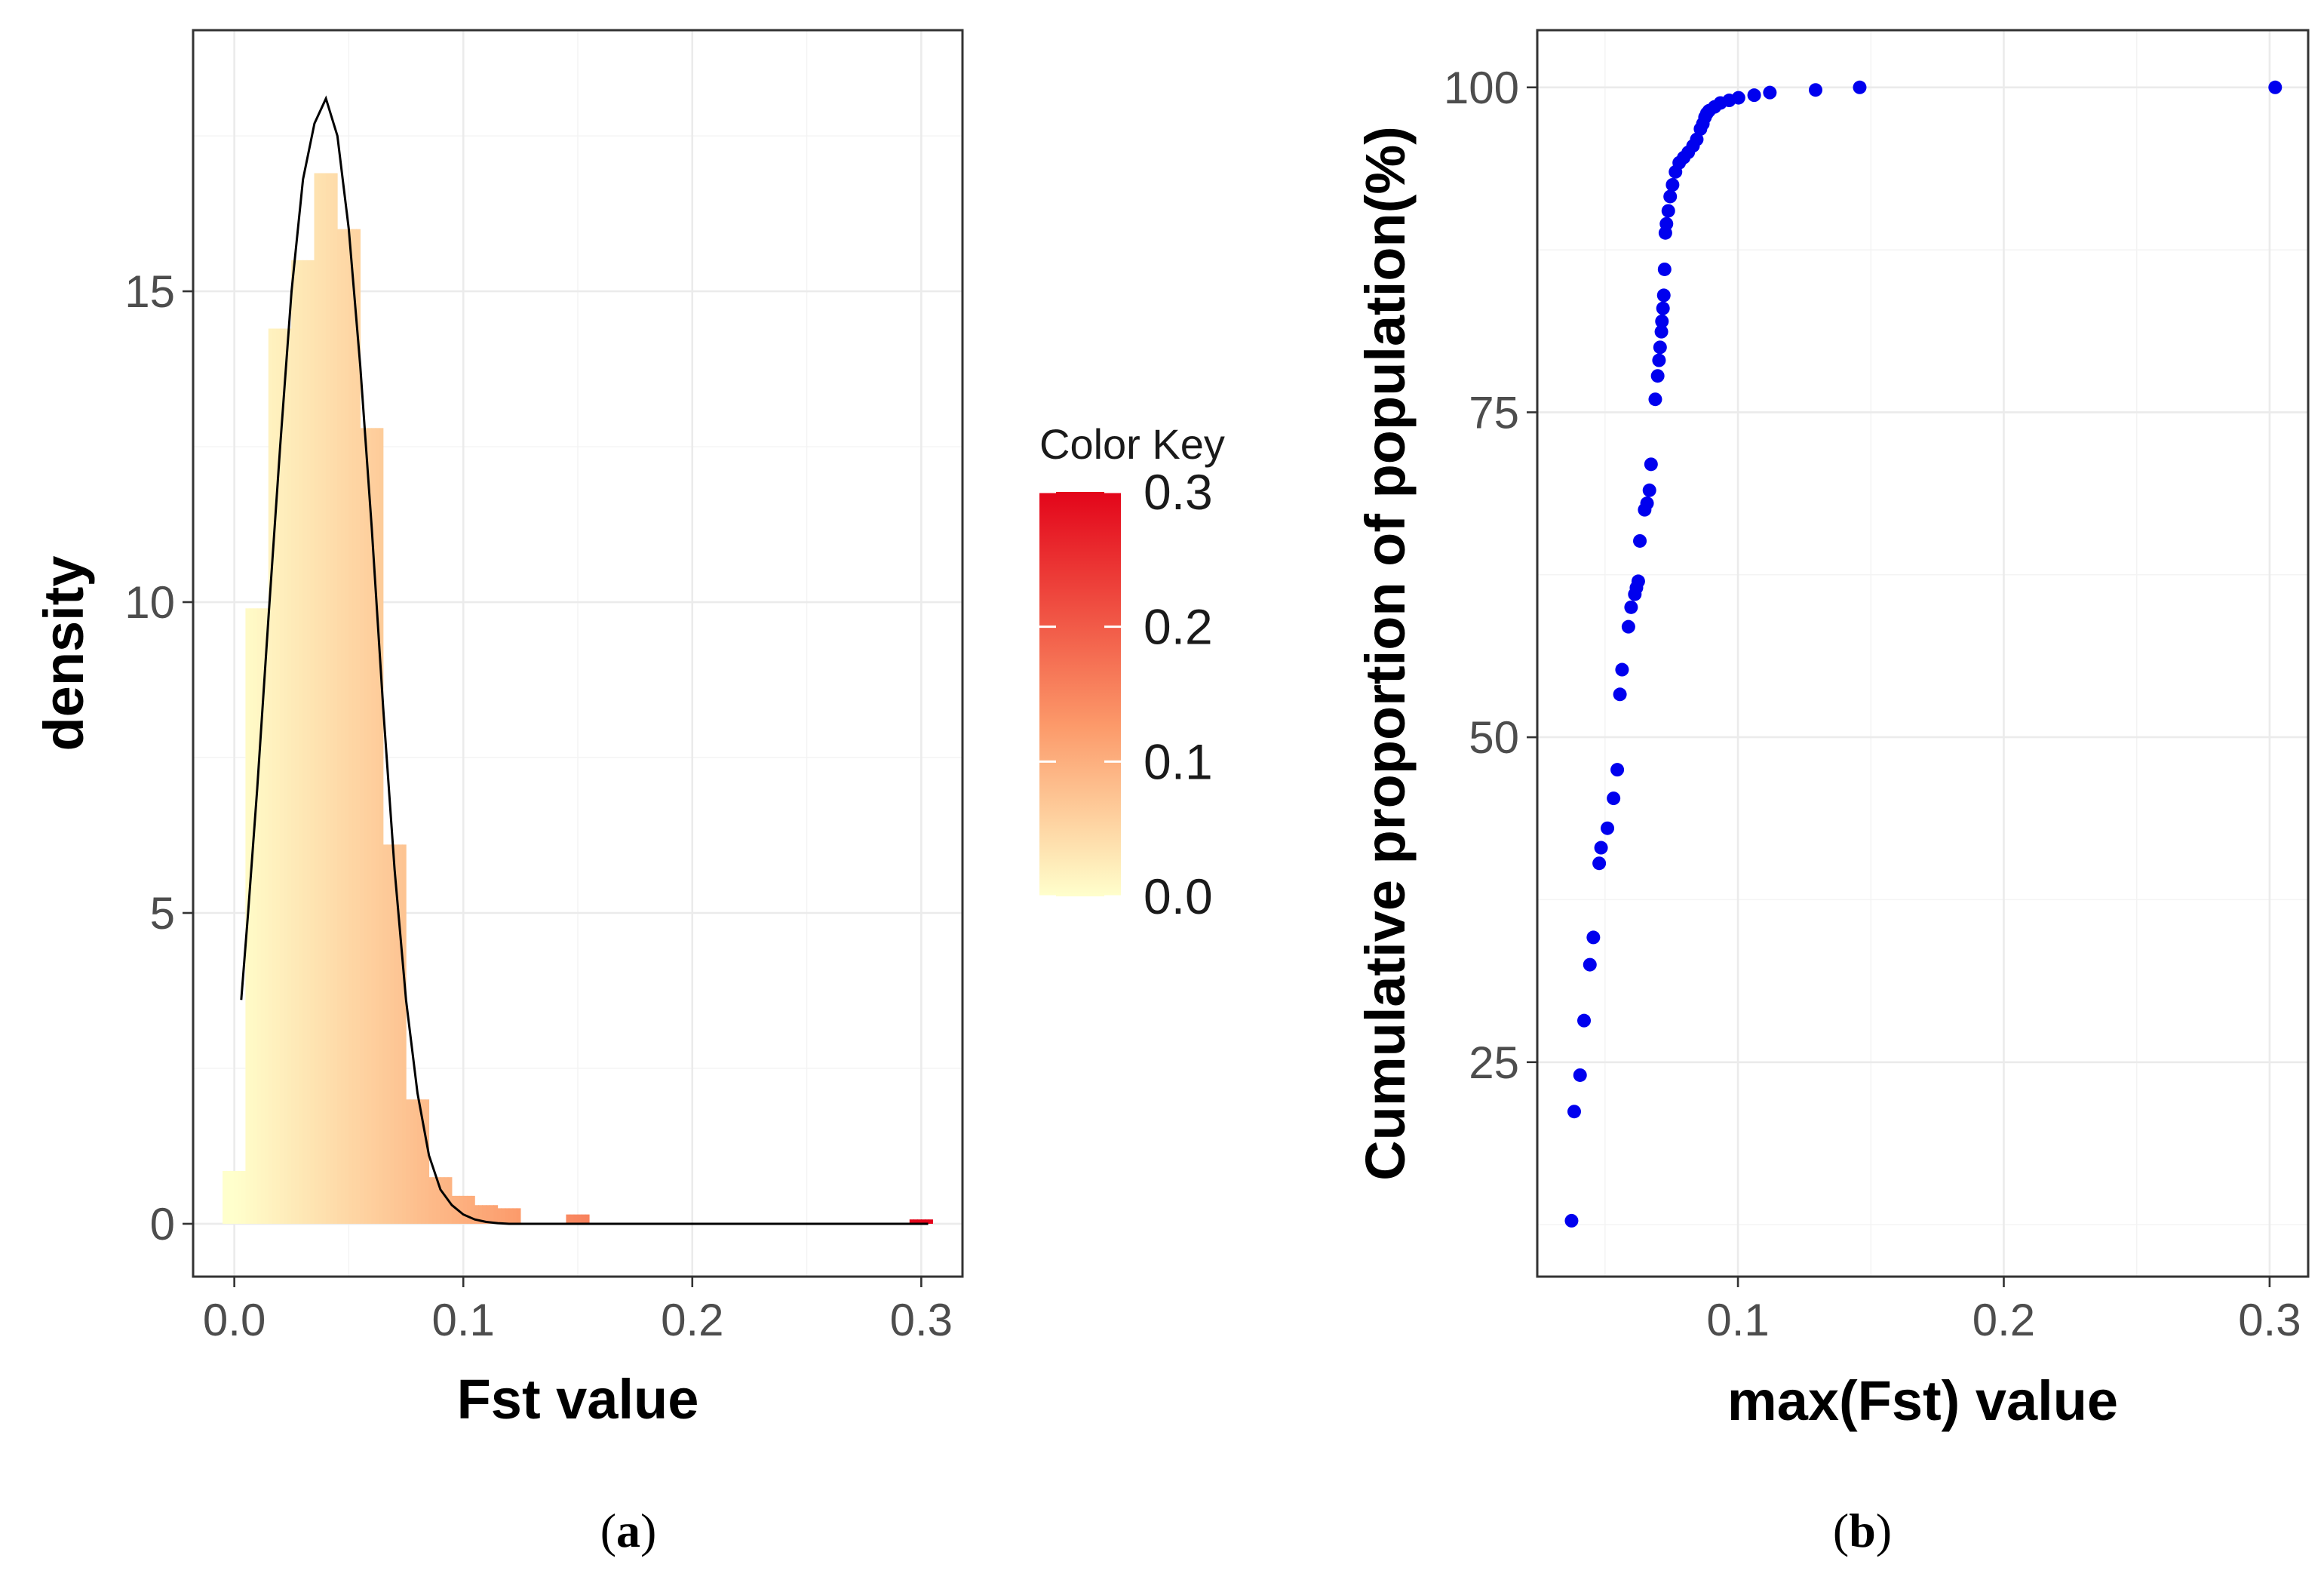 This screenshot has width=2324, height=1589. Describe the element at coordinates (1494, 413) in the screenshot. I see `panel-b-y-tick-label: 75` at that location.